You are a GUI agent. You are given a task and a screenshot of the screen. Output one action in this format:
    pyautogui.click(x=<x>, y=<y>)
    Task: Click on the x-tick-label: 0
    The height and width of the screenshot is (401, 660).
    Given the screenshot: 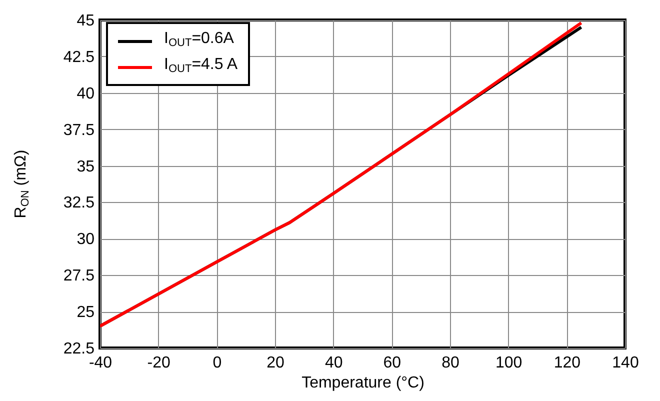 What is the action you would take?
    pyautogui.click(x=217, y=363)
    